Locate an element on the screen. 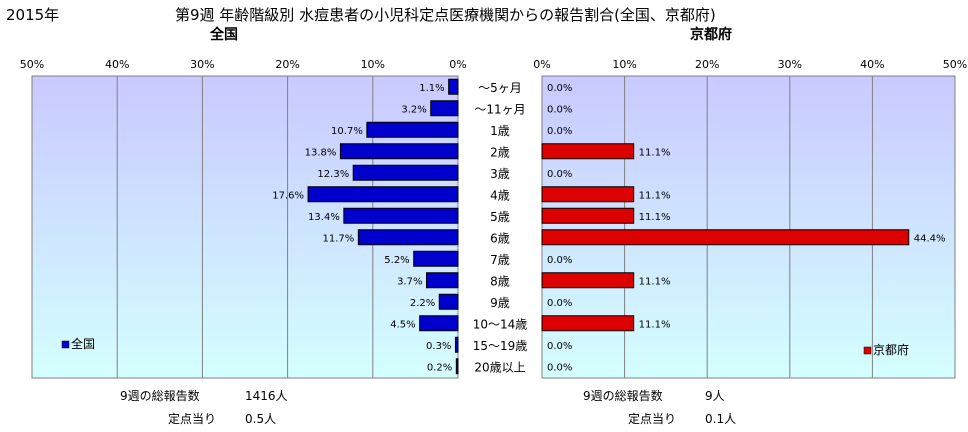  national-value-label: 4.5% is located at coordinates (402, 324).